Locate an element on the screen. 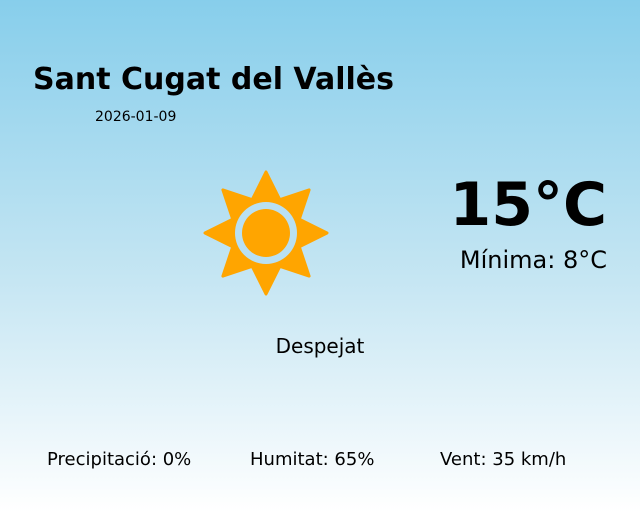 This screenshot has width=640, height=512. date: 2026-01-09 is located at coordinates (136, 117).